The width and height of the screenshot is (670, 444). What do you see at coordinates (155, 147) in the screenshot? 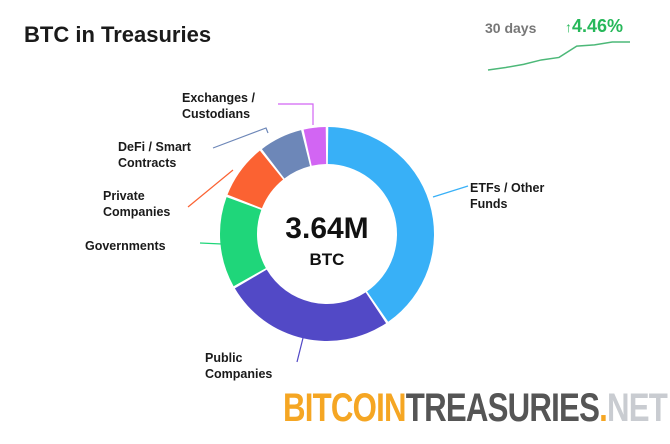
I see `slice-label-line: DeFi / Smart` at bounding box center [155, 147].